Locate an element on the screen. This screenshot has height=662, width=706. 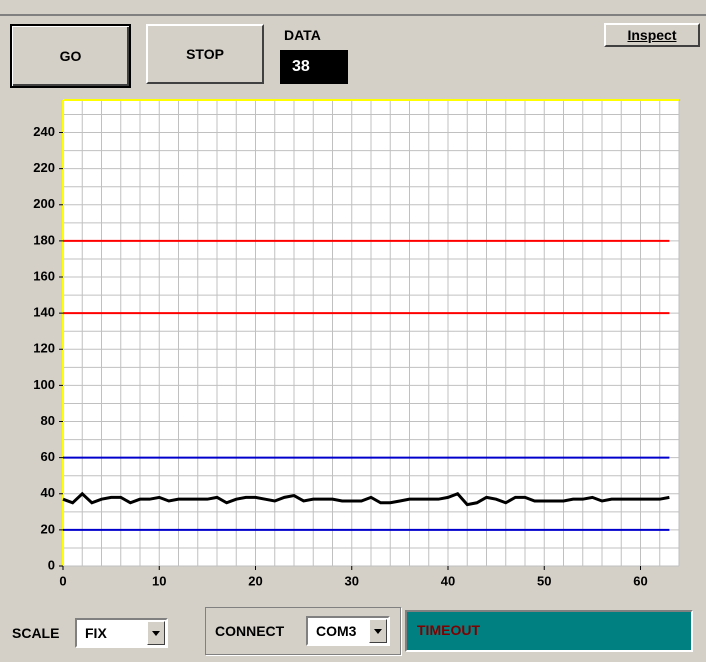
x-tick-label: 50 is located at coordinates (544, 580).